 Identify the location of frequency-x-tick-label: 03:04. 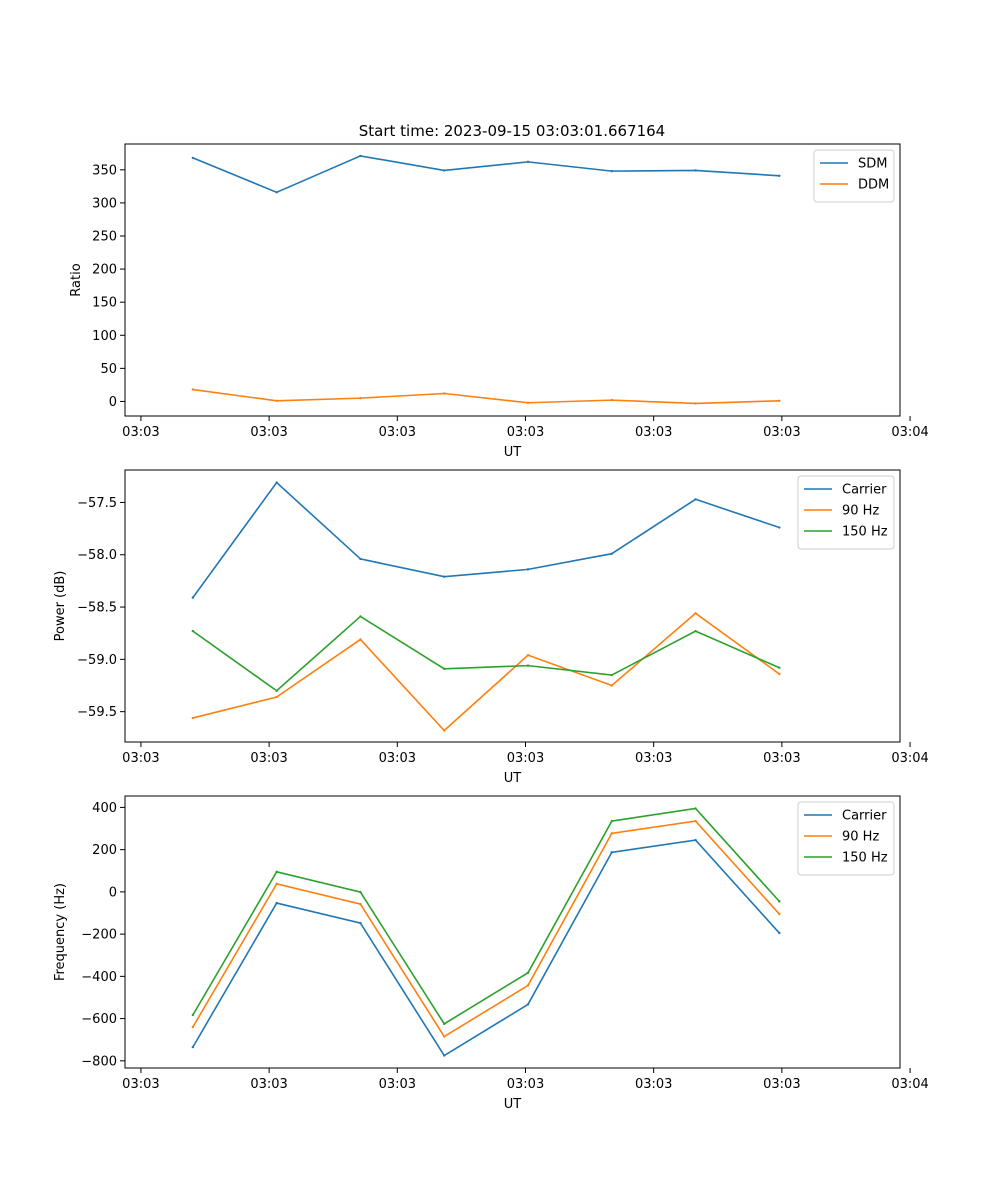
(909, 1084).